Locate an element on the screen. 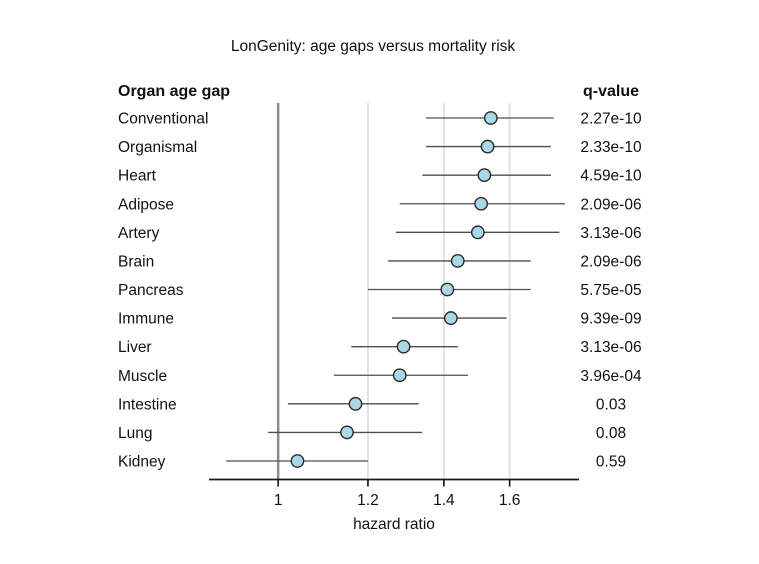  forest-row: Muscle 3.96e-04 is located at coordinates (380, 376).